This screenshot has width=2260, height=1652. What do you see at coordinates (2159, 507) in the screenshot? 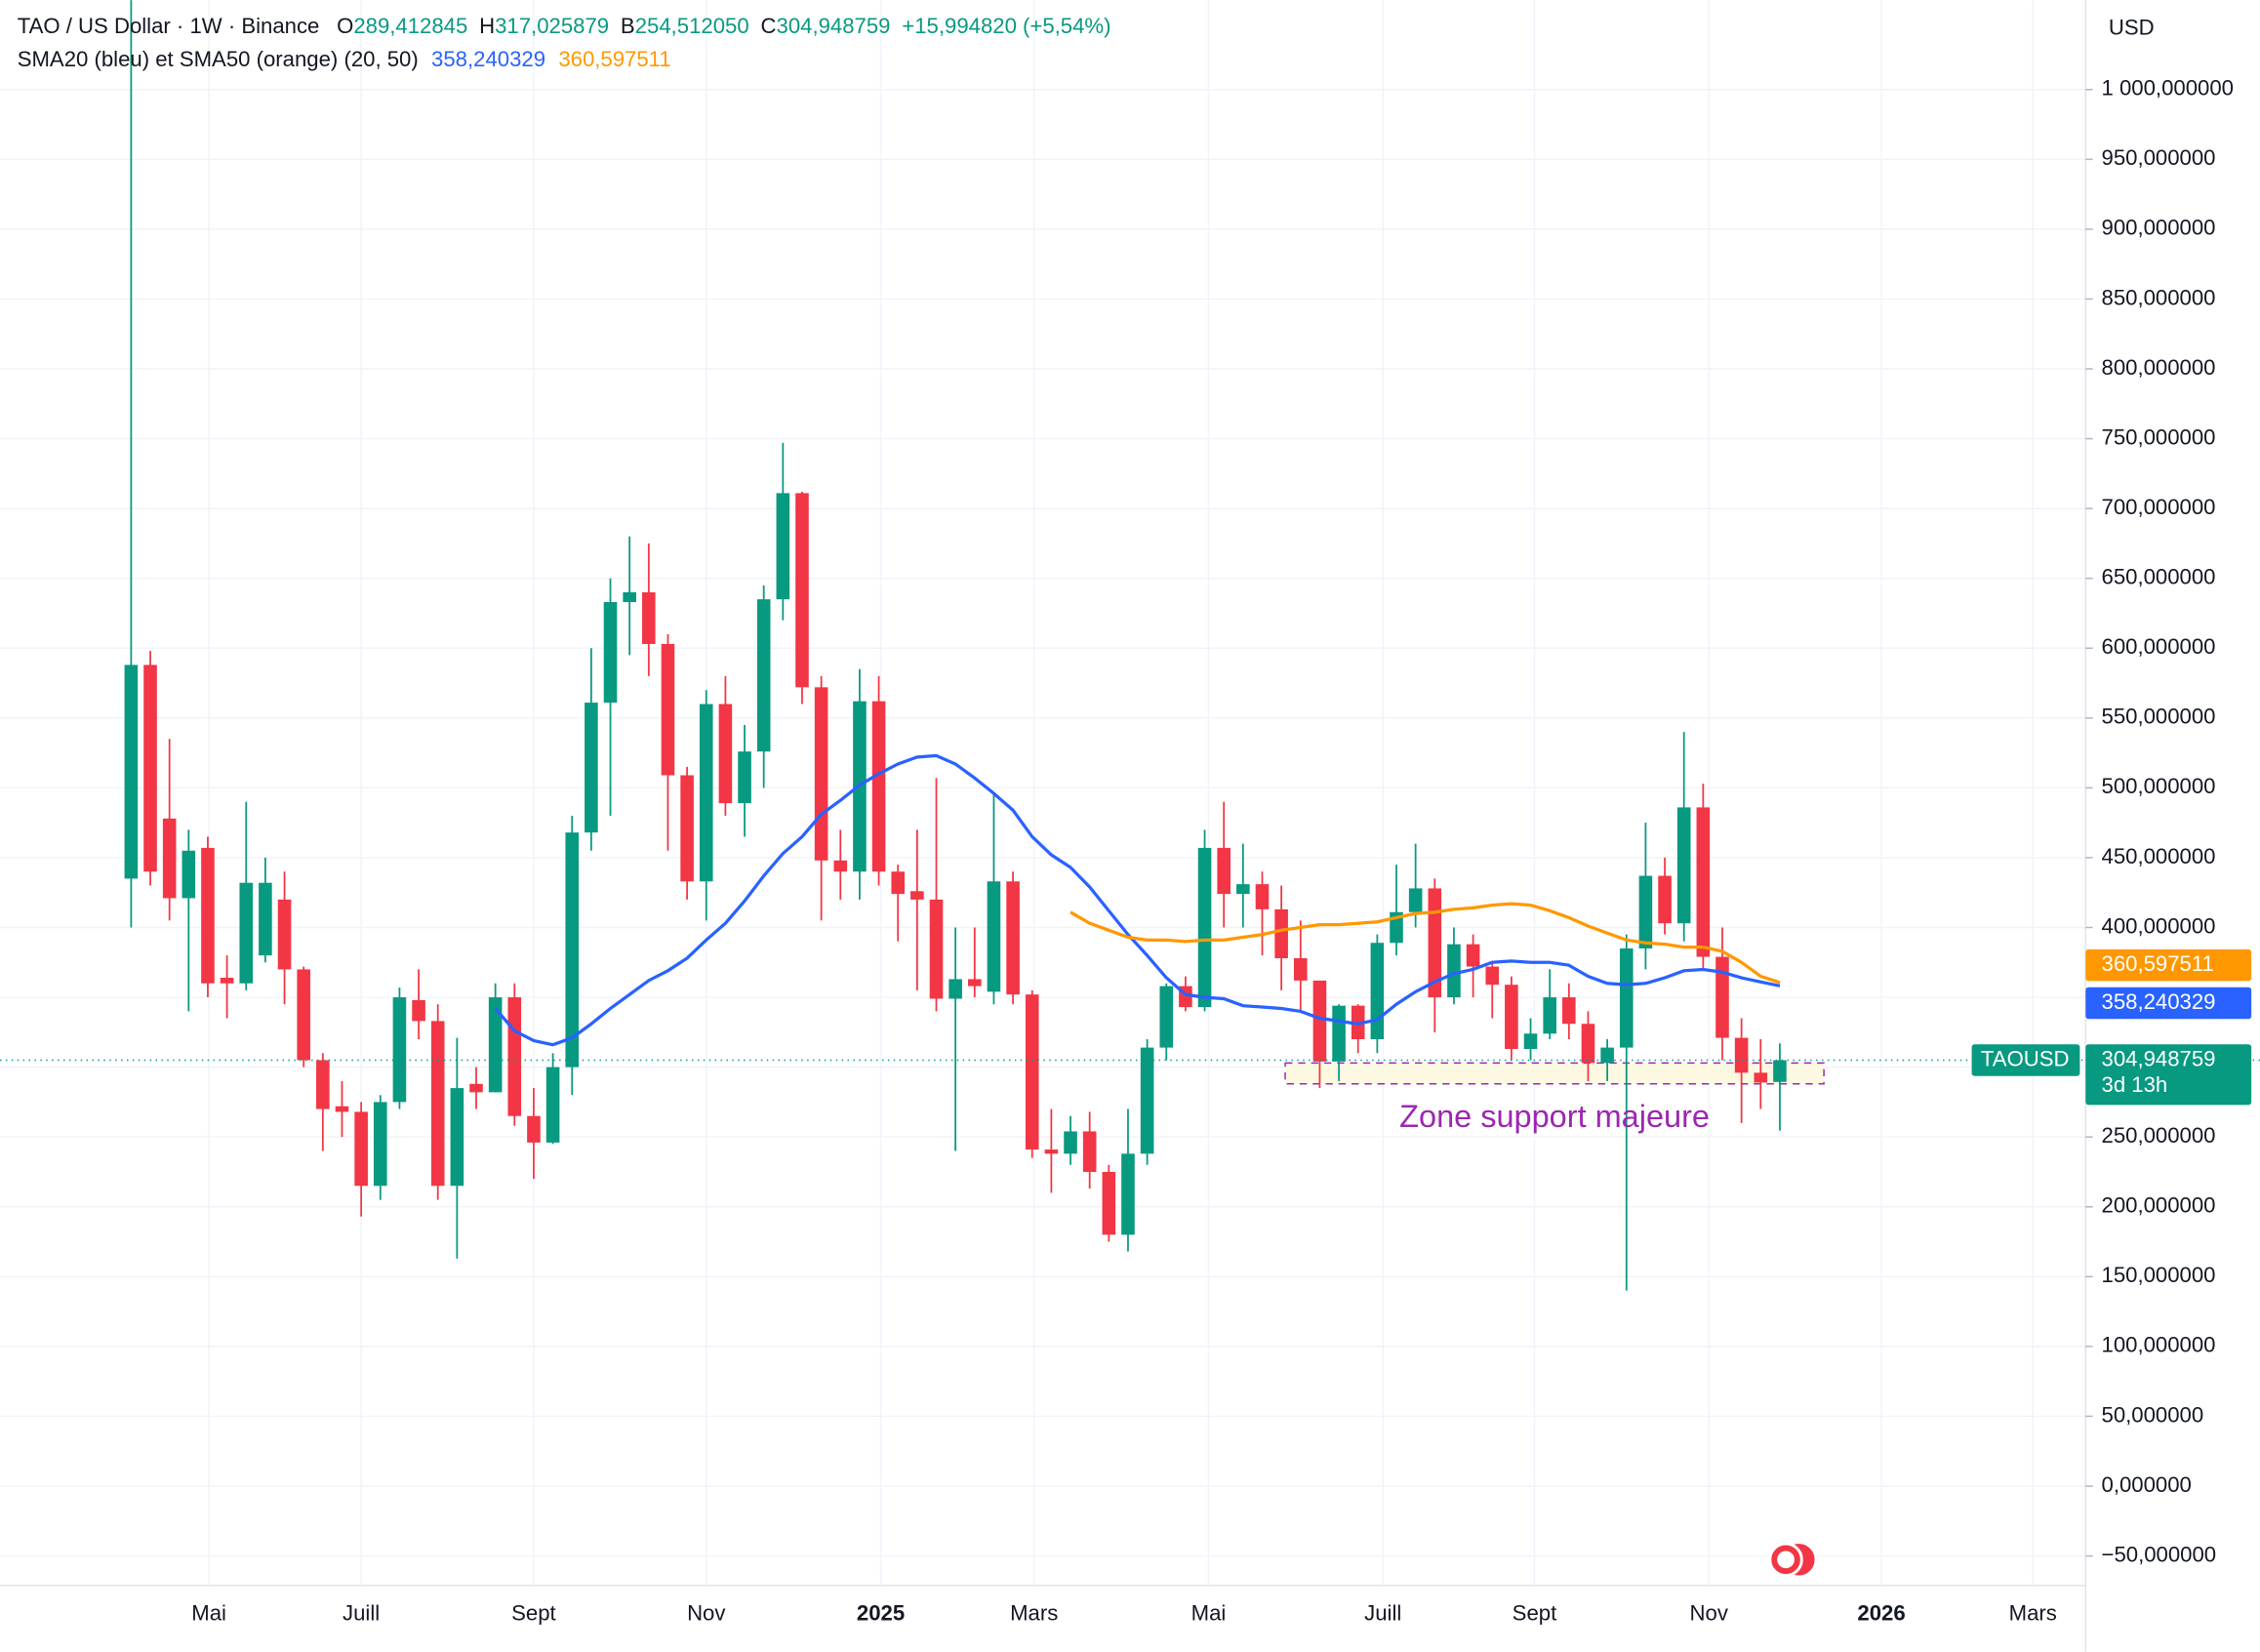
I see `y-tick-label: 700,000000` at bounding box center [2159, 507].